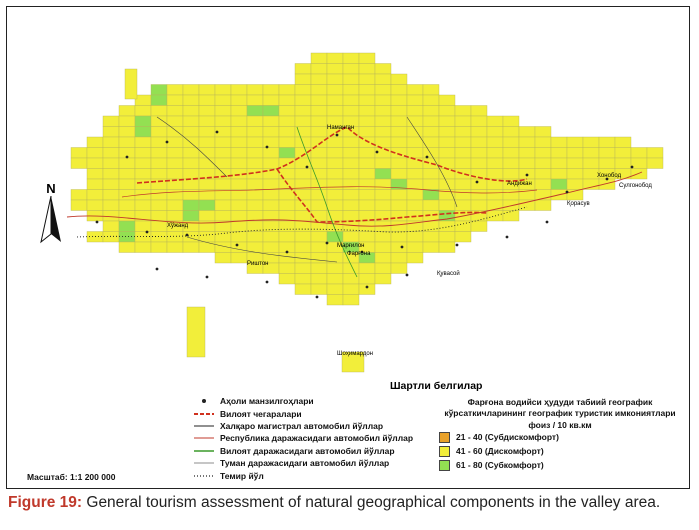 Image resolution: width=699 pixels, height=530 pixels. Describe the element at coordinates (261, 413) in the screenshot. I see `legend-symbol-label: Вилоят чегаралари` at that location.